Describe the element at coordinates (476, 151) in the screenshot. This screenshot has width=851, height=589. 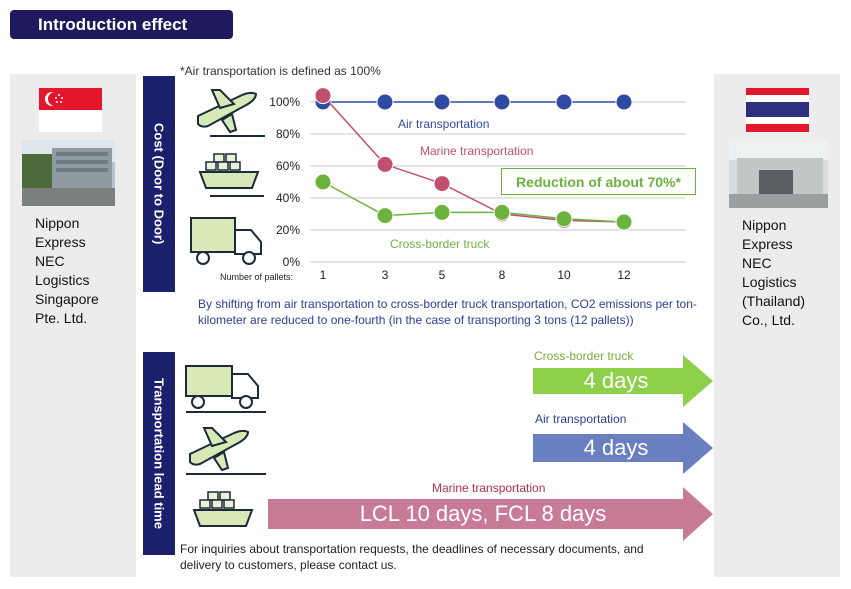
I see `series-label: Marine transportation` at that location.